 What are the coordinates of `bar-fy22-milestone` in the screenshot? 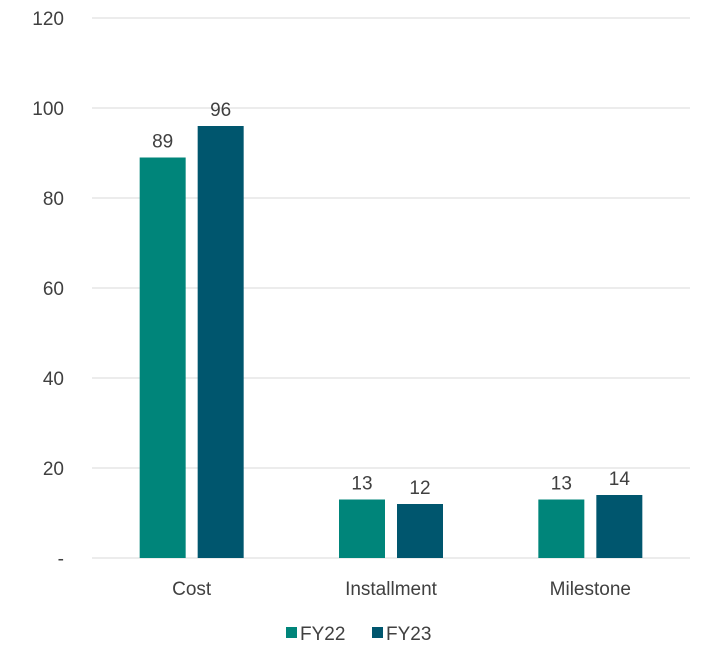 It's located at (561, 528).